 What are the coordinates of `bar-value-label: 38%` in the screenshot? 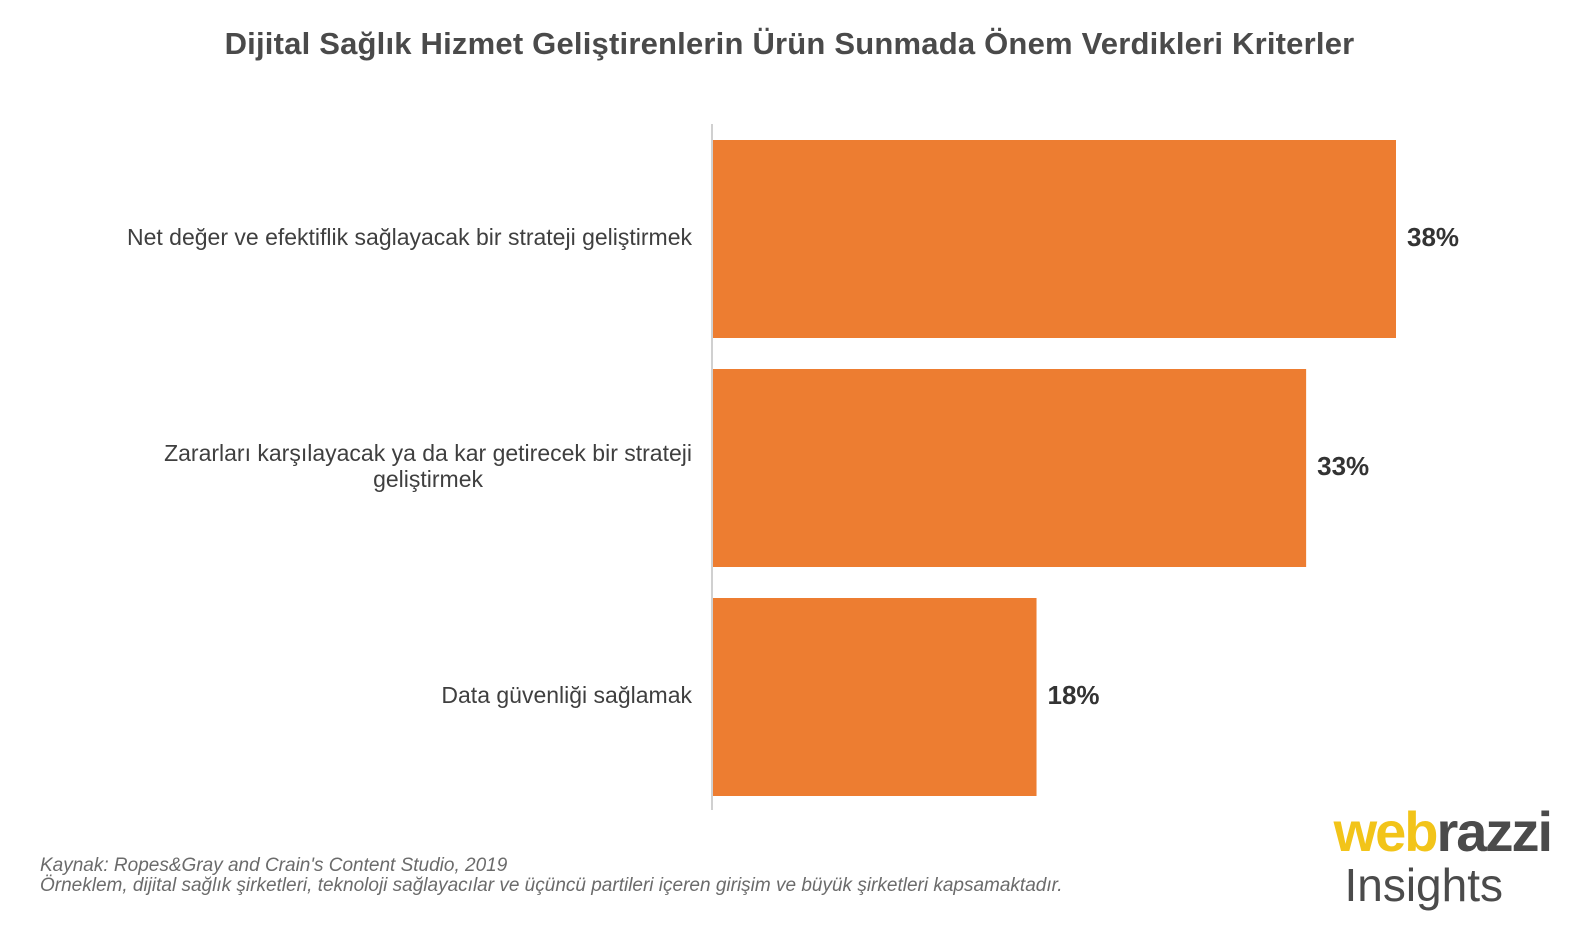 It's located at (1433, 237).